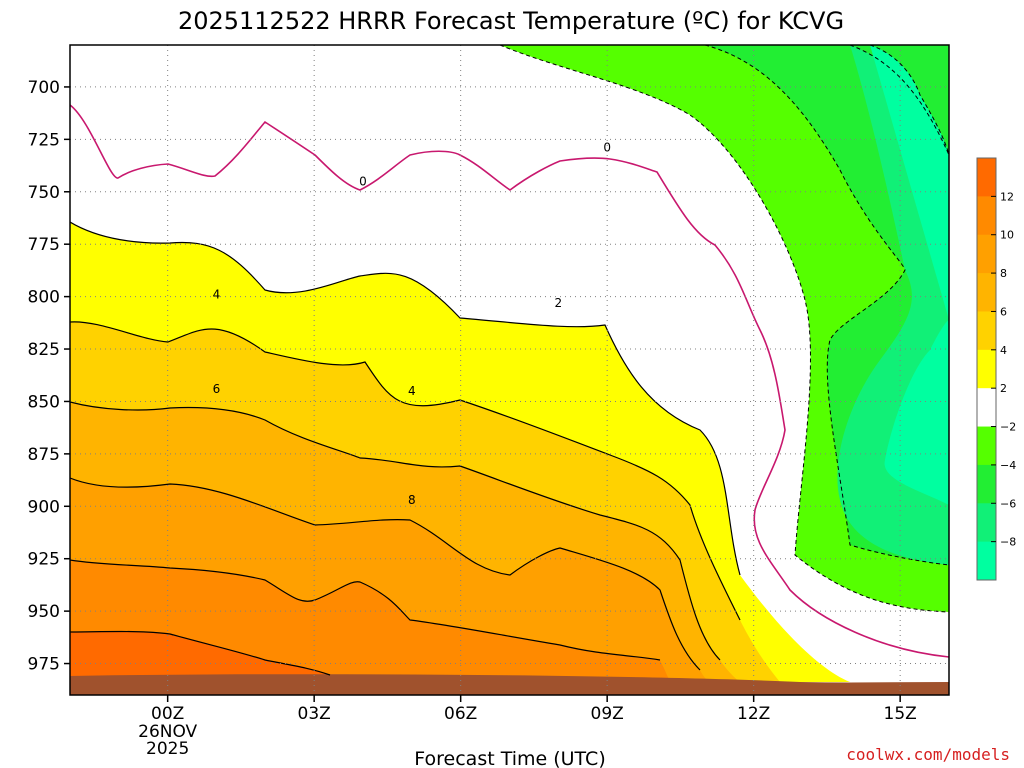  I want to click on x-tick-label: 09Z, so click(607, 714).